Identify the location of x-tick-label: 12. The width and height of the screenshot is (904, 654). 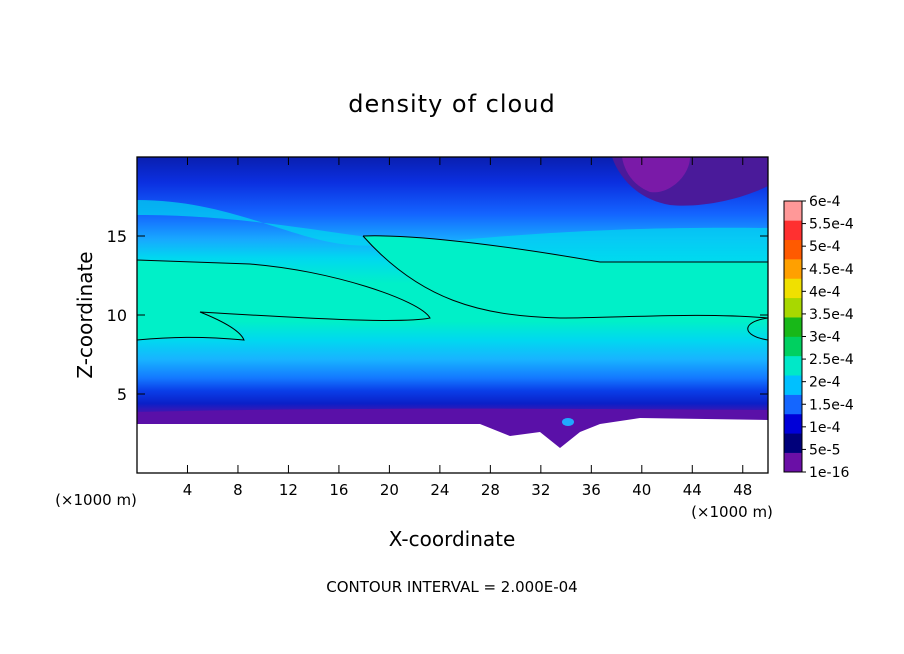
(288, 490).